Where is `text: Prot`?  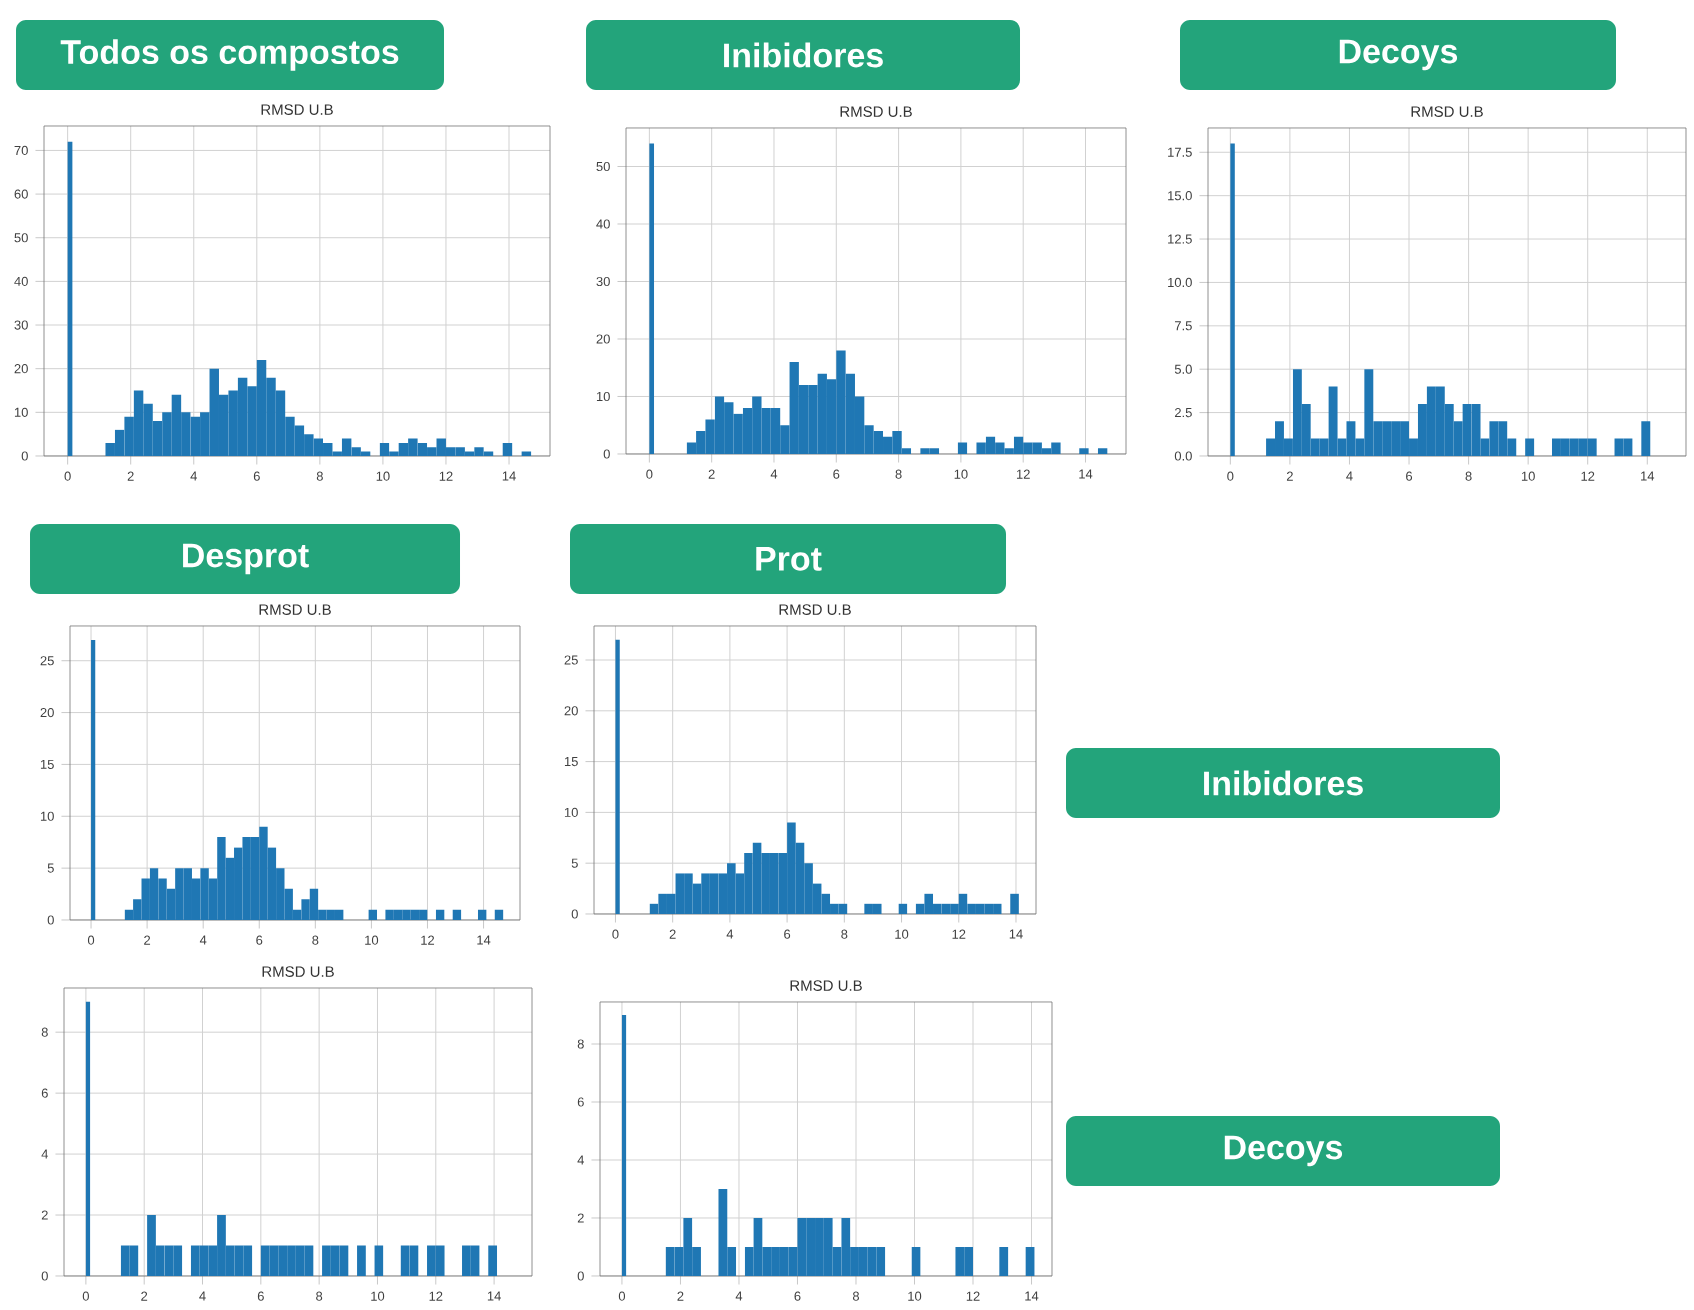 text: Prot is located at coordinates (789, 559).